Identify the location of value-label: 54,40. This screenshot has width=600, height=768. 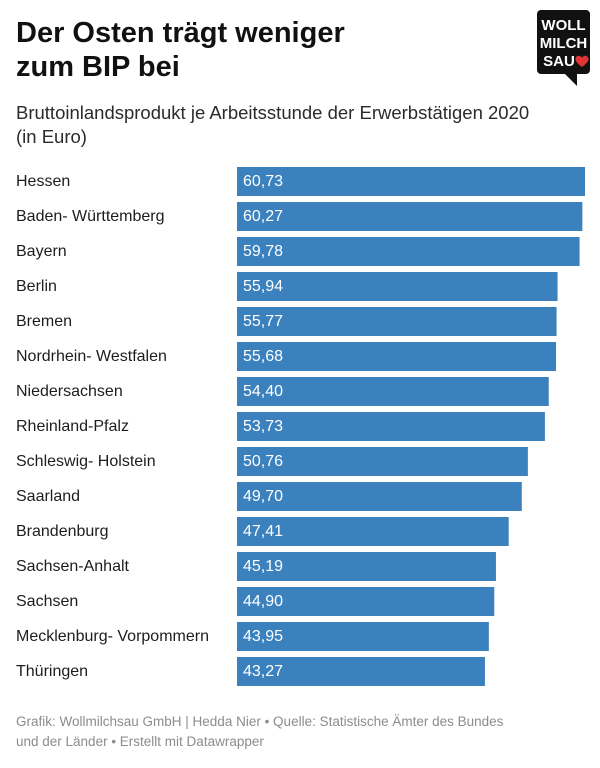
(263, 391).